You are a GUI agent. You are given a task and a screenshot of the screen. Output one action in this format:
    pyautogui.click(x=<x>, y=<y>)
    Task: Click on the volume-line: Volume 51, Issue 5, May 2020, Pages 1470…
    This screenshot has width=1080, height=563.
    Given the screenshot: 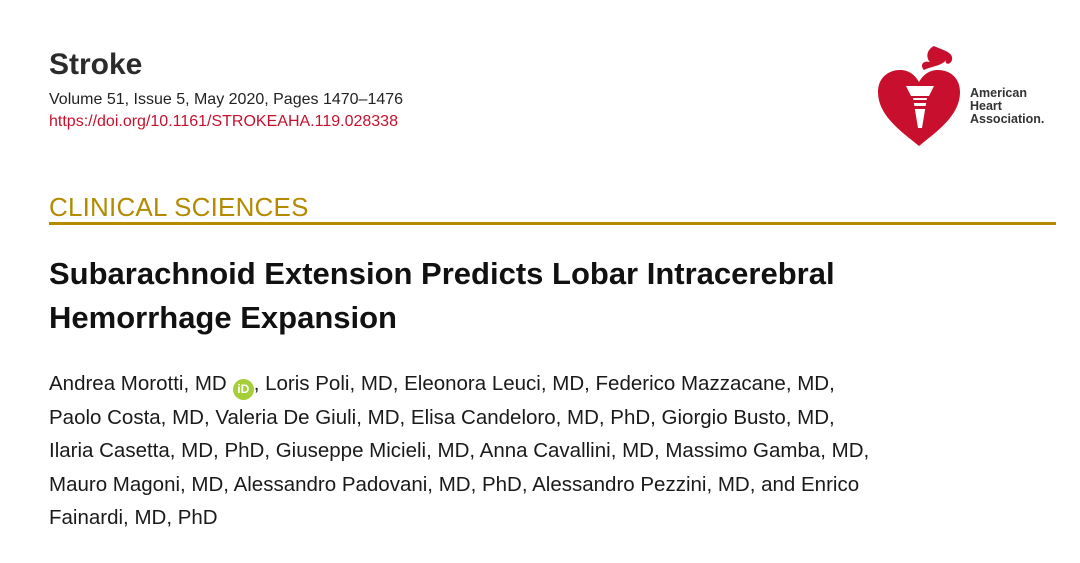 What is the action you would take?
    pyautogui.click(x=226, y=99)
    